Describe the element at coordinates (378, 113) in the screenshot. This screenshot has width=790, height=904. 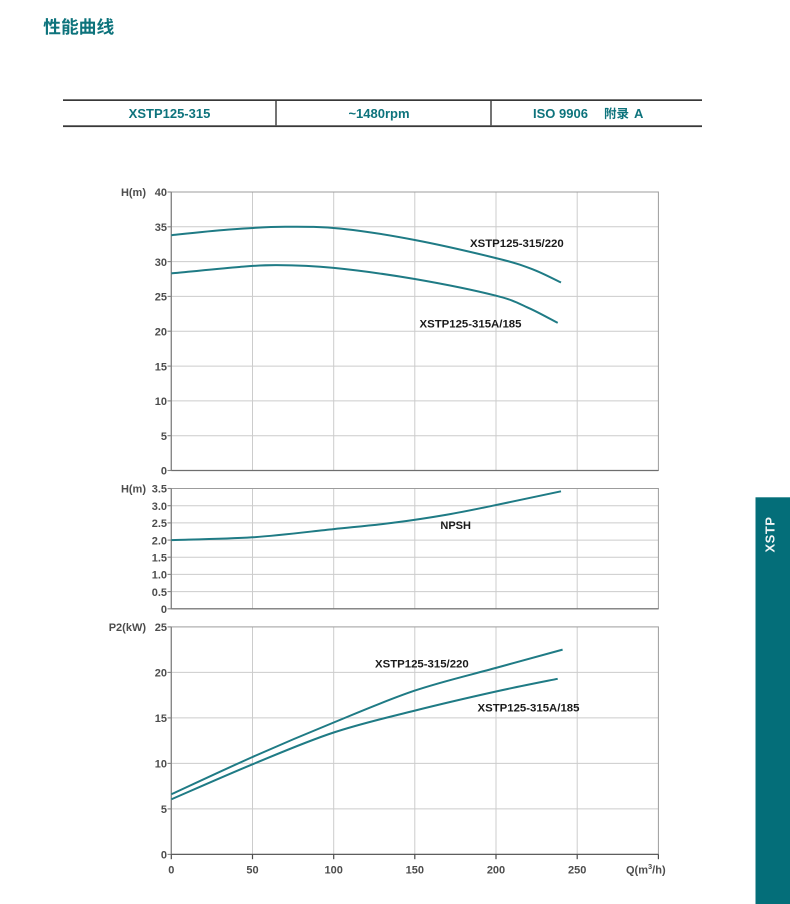
I see `svg-text: ~1480rpm` at that location.